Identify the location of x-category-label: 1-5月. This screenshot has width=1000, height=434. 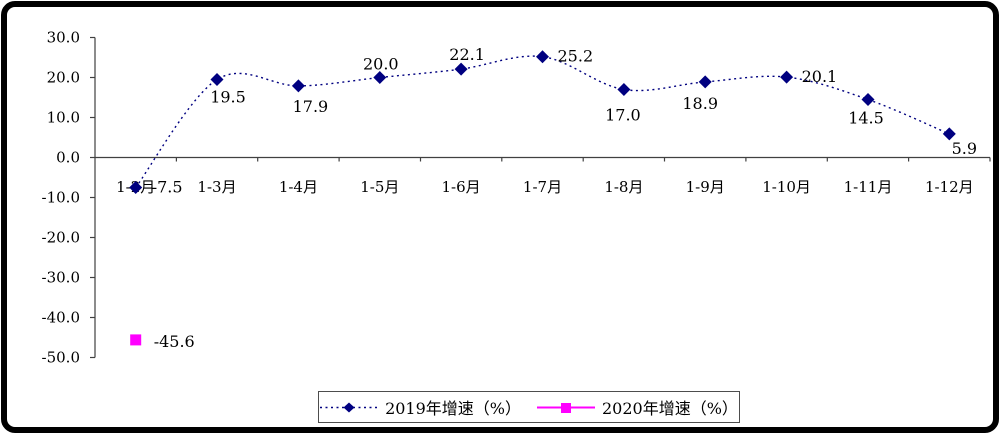
(379, 187).